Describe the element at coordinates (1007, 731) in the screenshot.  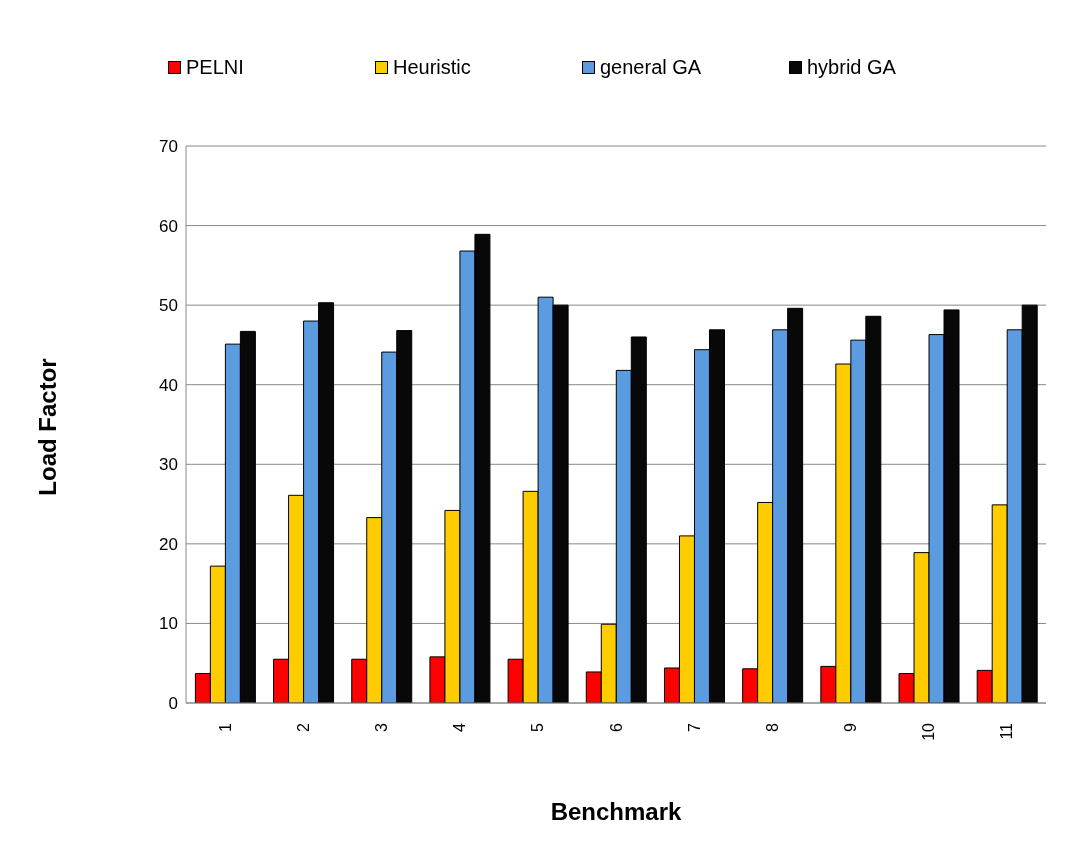
I see `x-tick-label: 11` at that location.